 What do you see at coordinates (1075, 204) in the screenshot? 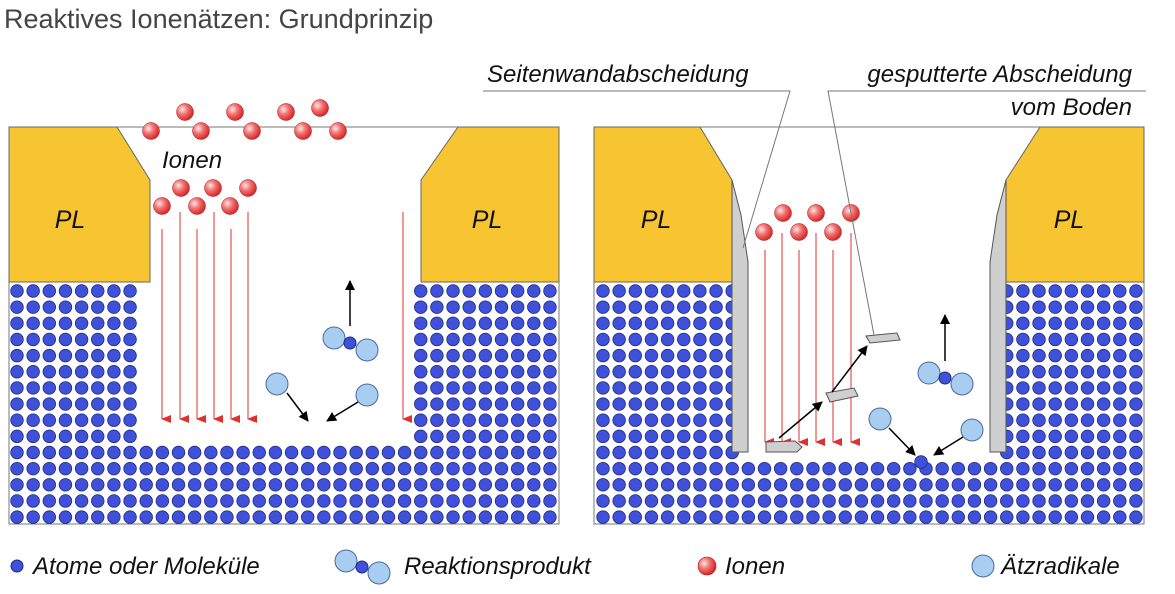
I see `mask-right-b` at bounding box center [1075, 204].